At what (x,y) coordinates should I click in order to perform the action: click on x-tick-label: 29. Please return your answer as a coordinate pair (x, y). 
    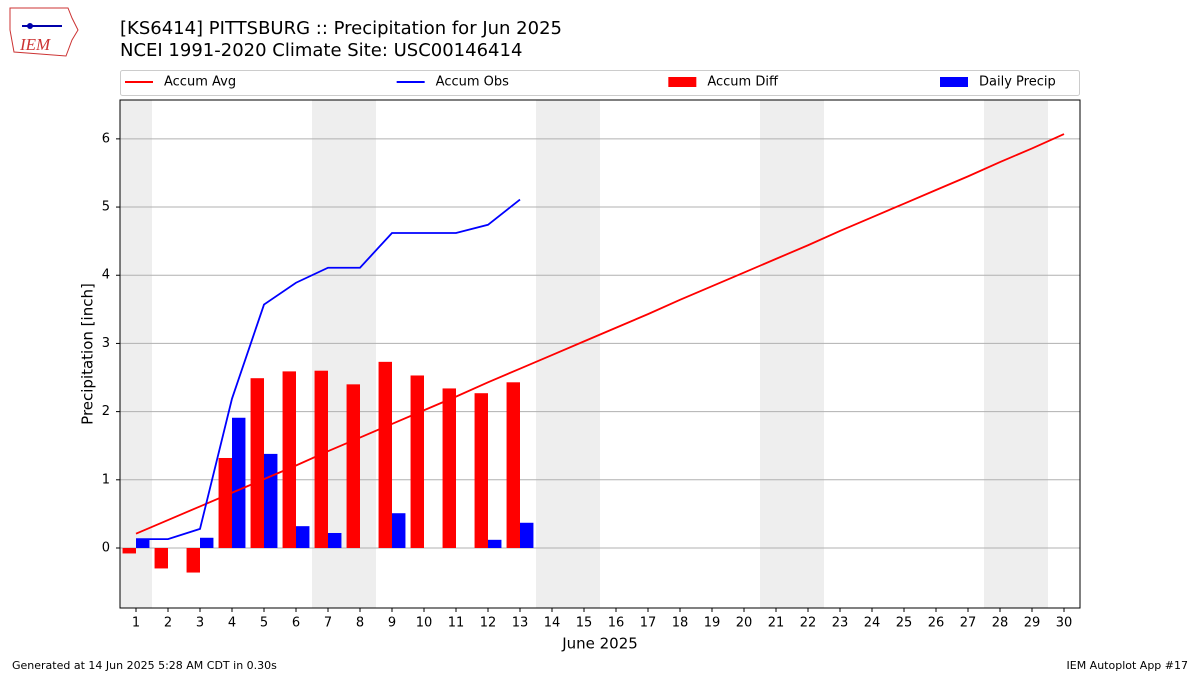
    Looking at the image, I should click on (1032, 623).